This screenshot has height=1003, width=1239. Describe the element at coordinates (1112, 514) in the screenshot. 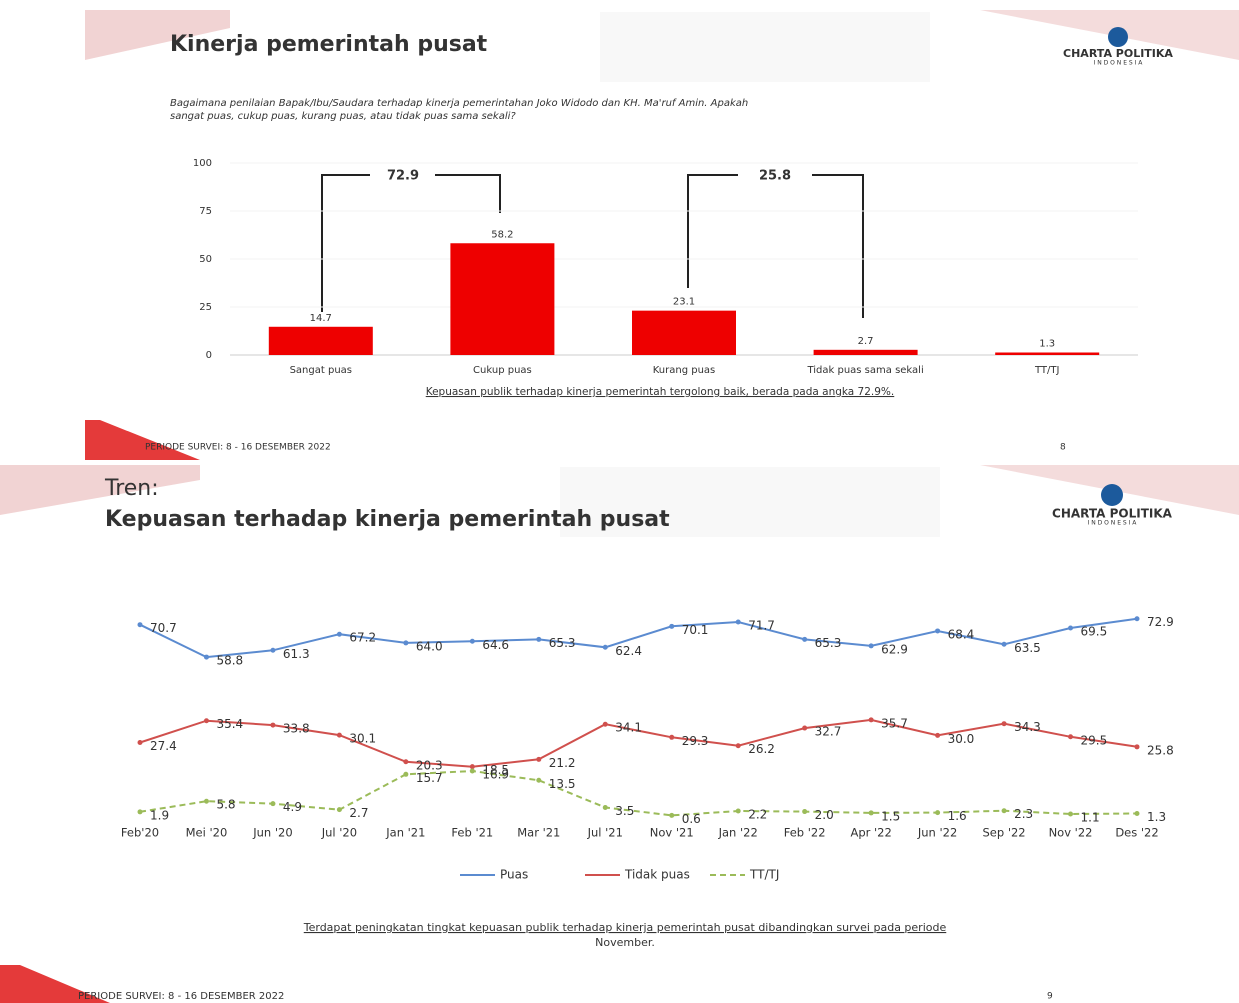

I see `logo-name: CHARTA POLITIKA` at that location.